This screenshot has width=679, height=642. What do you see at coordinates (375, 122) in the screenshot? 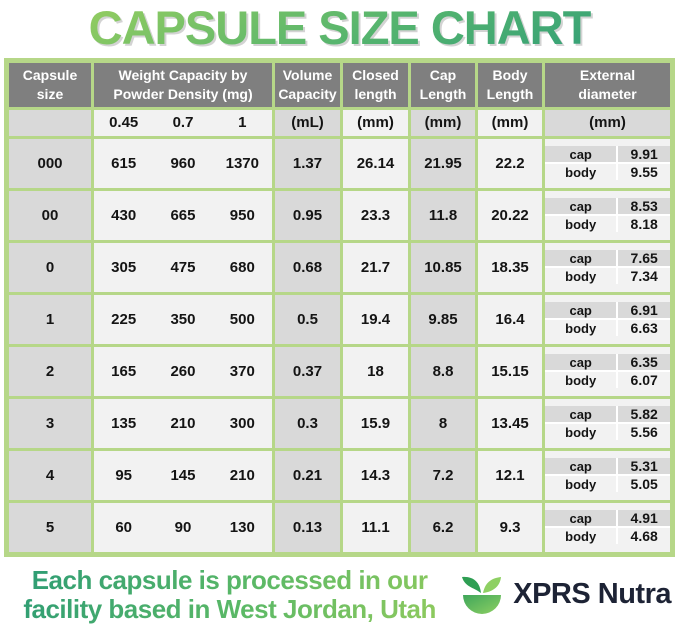
I see `subheader-closed-unit: (mm)` at bounding box center [375, 122].